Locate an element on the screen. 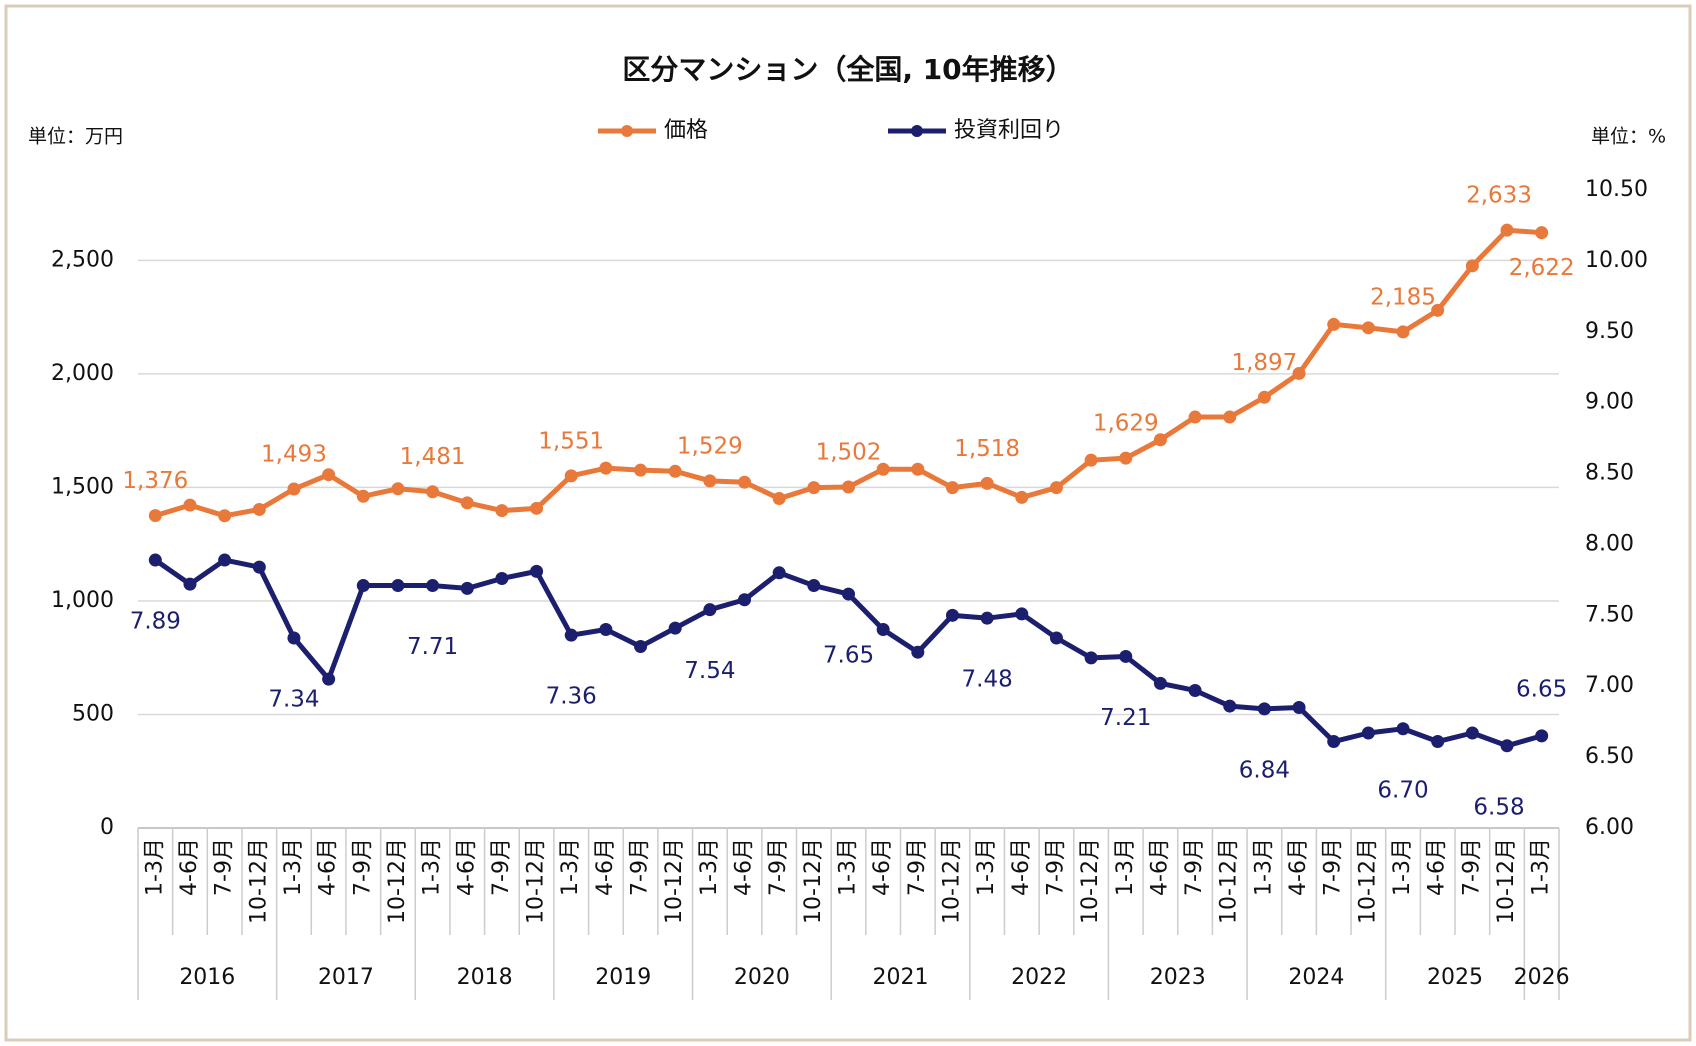  value-label: 2,622 is located at coordinates (1542, 268).